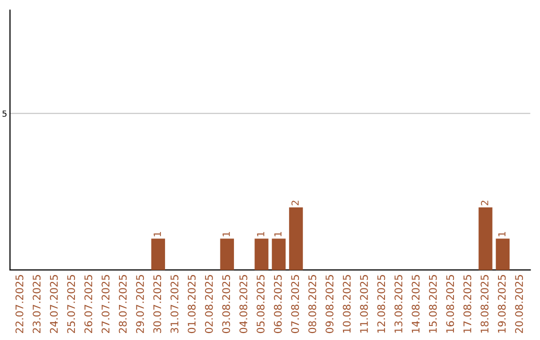  I want to click on x-tick-label: 27.07.2025, so click(106, 304).